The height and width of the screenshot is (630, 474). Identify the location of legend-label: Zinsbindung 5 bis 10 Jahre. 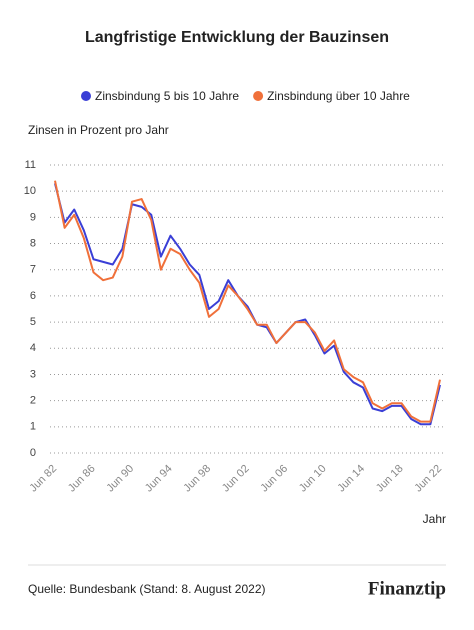
(167, 96).